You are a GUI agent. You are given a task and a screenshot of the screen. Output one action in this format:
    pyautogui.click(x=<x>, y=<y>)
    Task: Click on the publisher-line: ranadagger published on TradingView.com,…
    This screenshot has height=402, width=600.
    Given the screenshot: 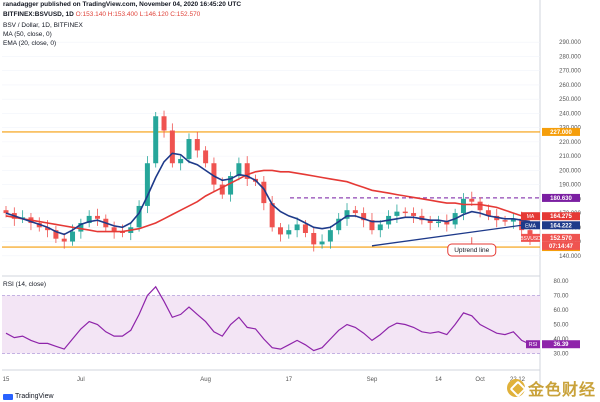 What is the action you would take?
    pyautogui.click(x=122, y=4)
    